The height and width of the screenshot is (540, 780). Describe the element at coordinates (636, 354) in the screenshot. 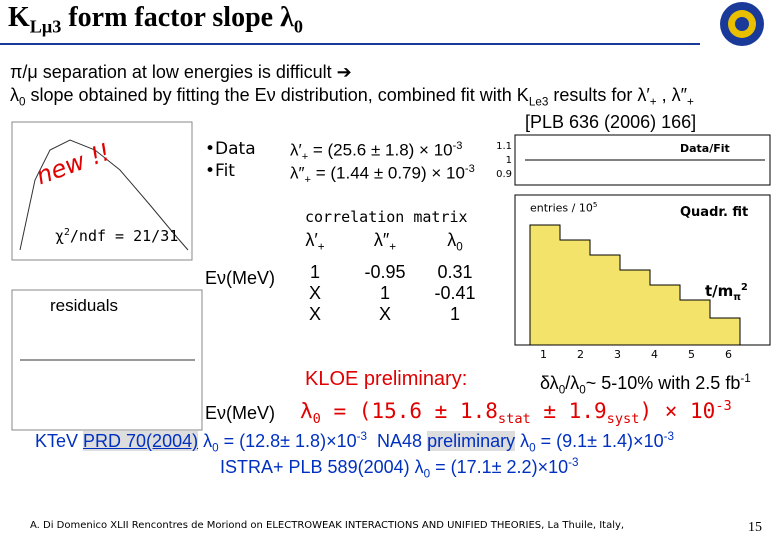

I see `x-ticks: 1 2 3 4 5 6` at that location.